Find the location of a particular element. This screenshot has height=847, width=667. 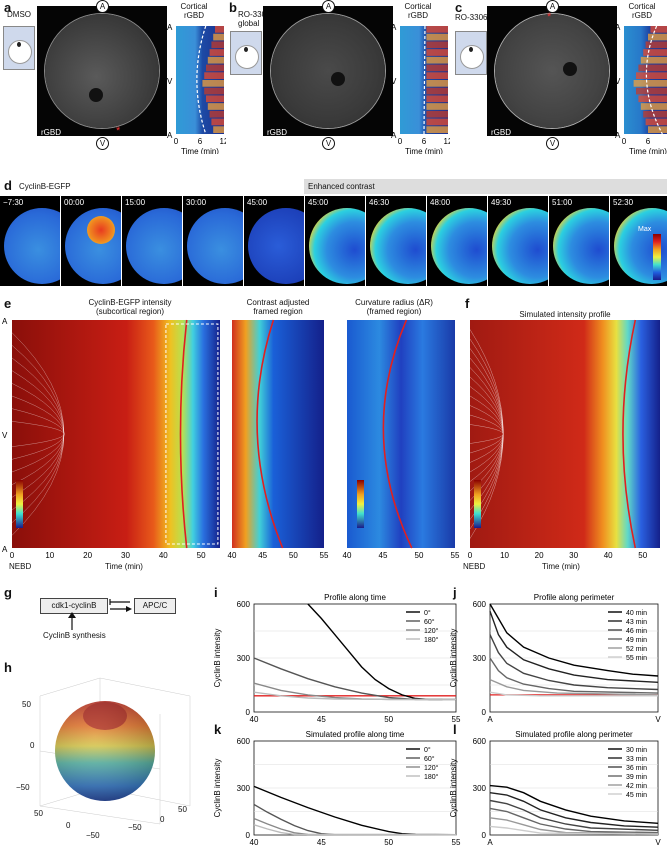

x-tick-label: 6 is located at coordinates (424, 141).